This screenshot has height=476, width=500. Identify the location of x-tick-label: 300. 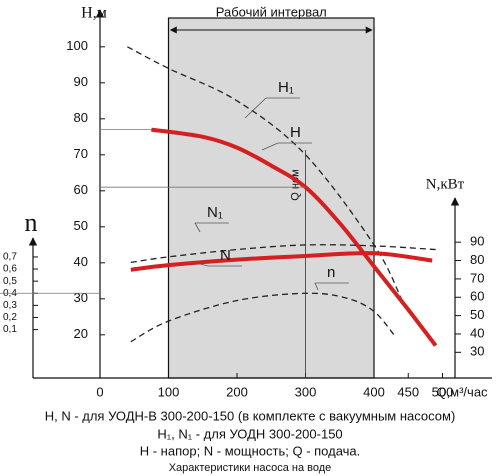
(306, 391).